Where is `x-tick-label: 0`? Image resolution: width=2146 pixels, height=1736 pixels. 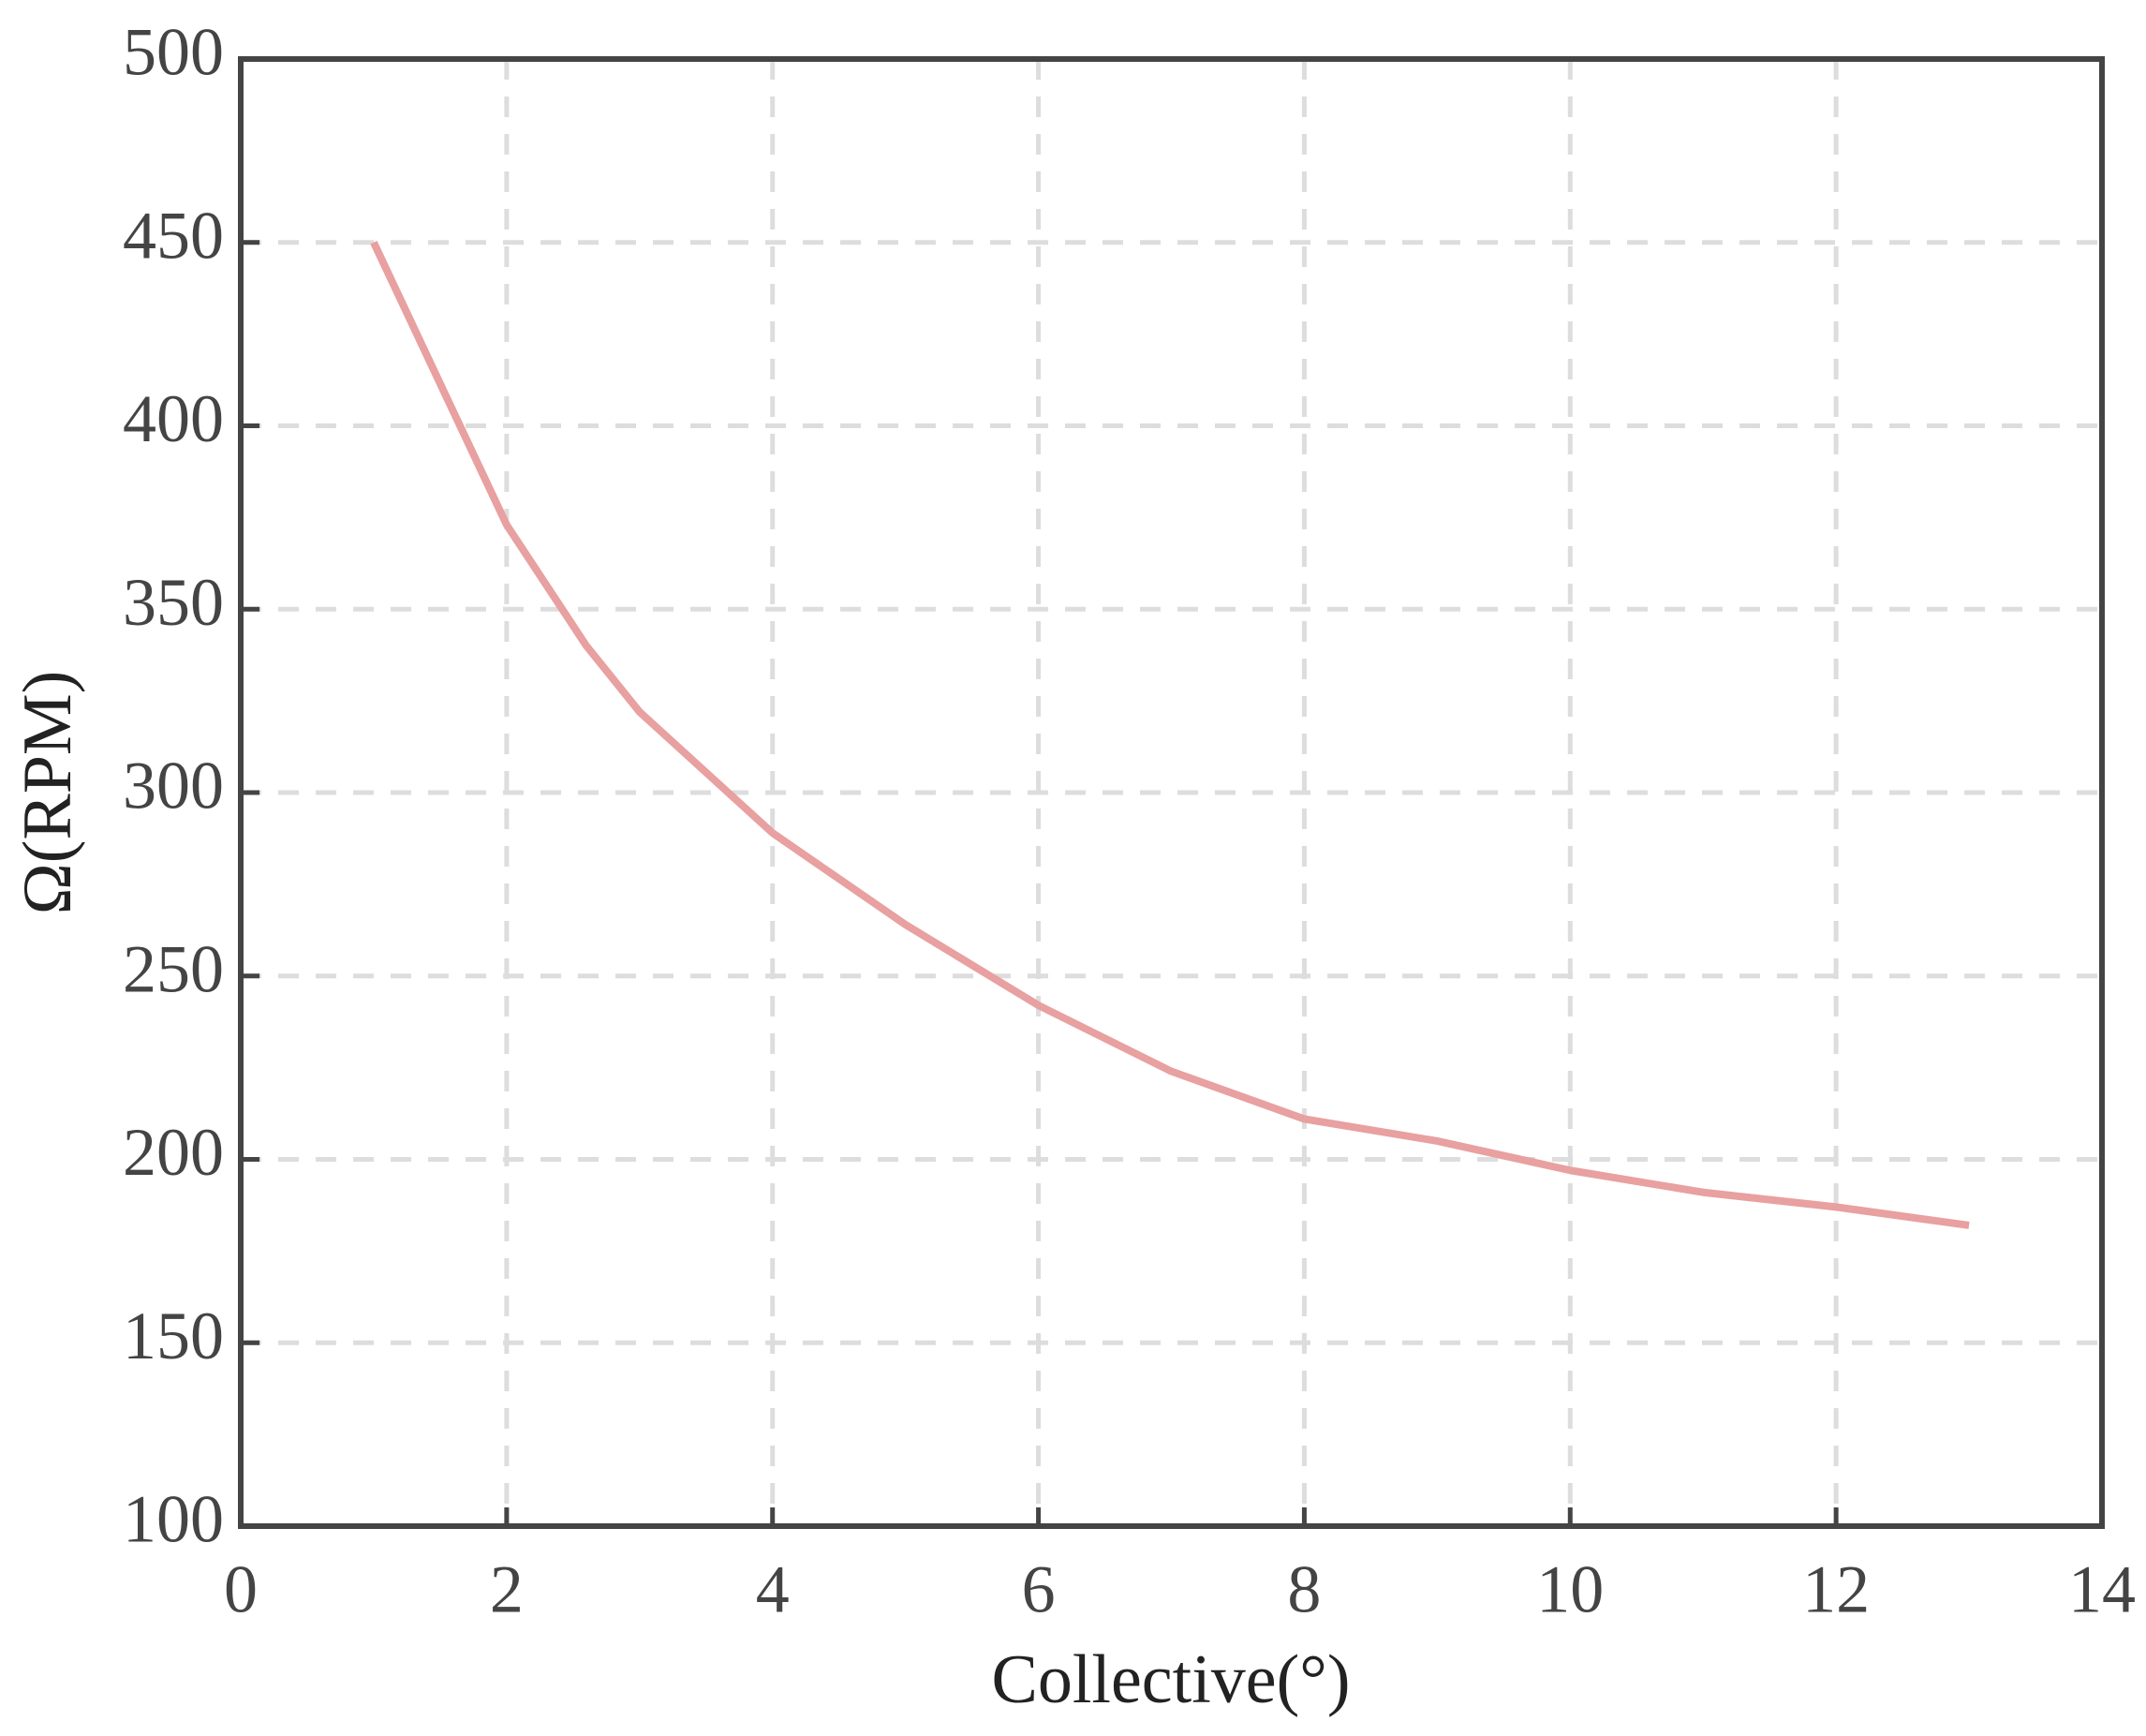
x-tick-label: 0 is located at coordinates (241, 1589).